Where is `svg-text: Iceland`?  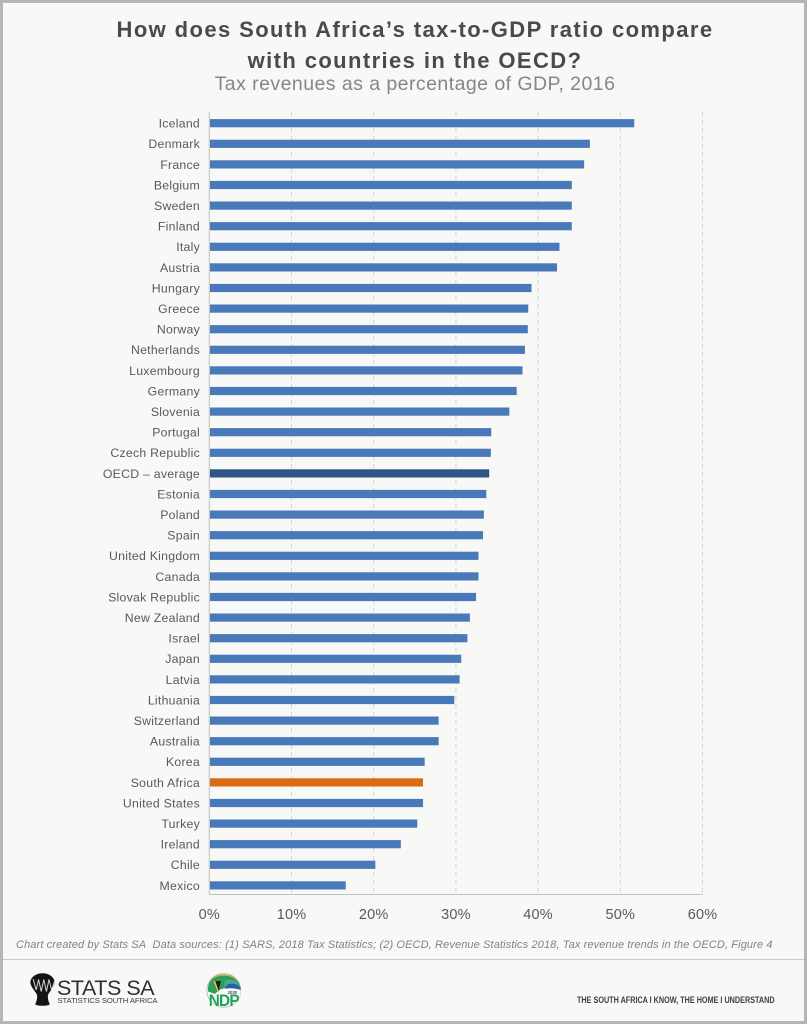 svg-text: Iceland is located at coordinates (179, 124).